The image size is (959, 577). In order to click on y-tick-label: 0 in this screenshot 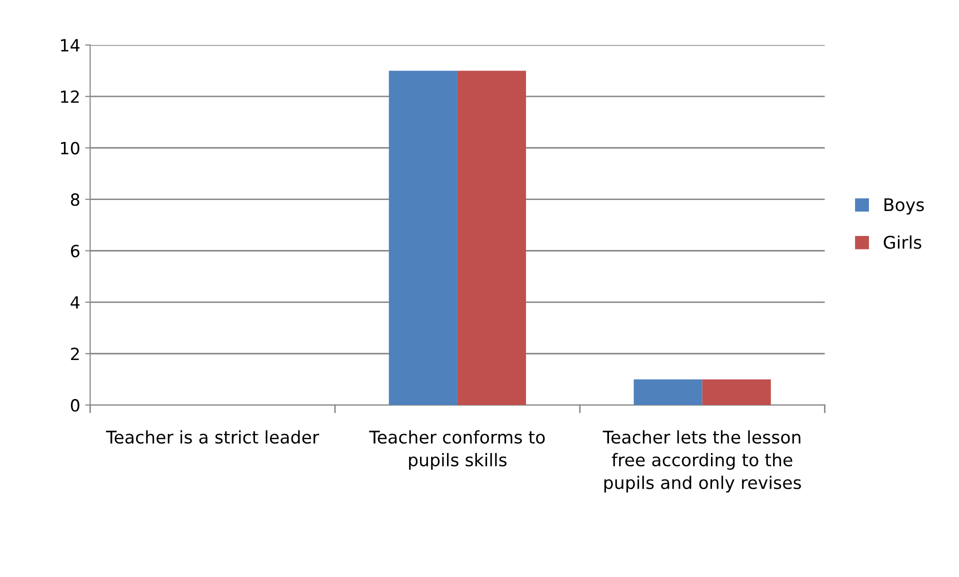, I will do `click(75, 405)`.